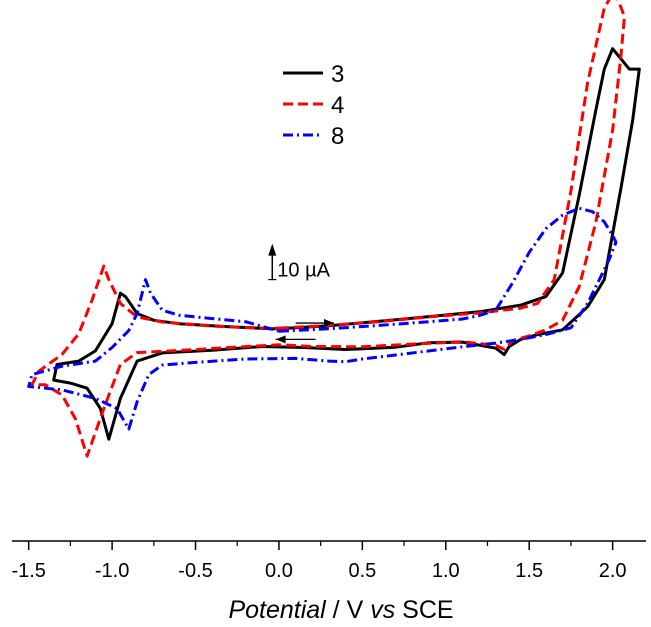  I want to click on legend-label-3: 3, so click(337, 74).